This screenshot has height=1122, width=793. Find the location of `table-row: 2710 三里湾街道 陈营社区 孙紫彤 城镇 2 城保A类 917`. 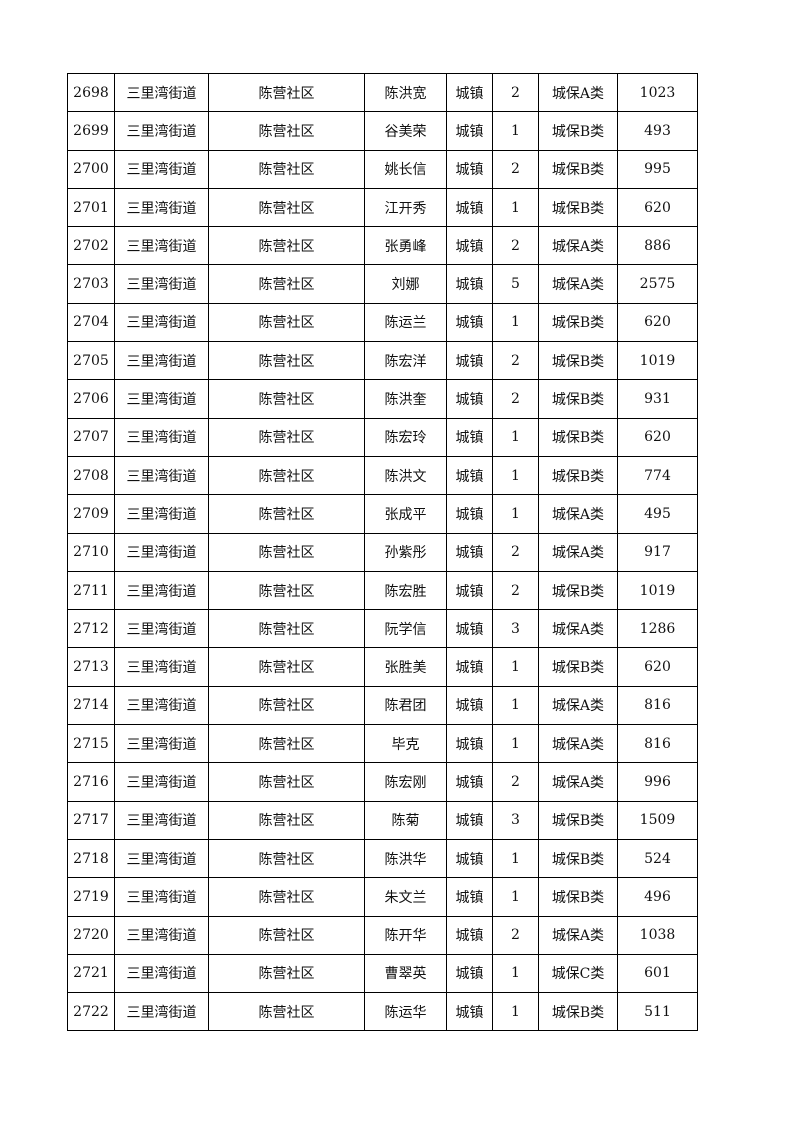

table-row: 2710 三里湾街道 陈营社区 孙紫彤 城镇 2 城保A类 917 is located at coordinates (382, 552).